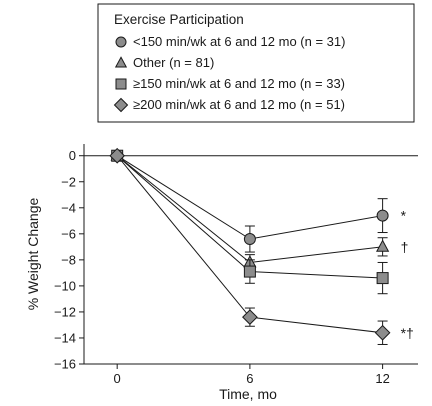 This screenshot has height=406, width=432. What do you see at coordinates (121, 62) in the screenshot?
I see `legend-marker-triangle` at bounding box center [121, 62].